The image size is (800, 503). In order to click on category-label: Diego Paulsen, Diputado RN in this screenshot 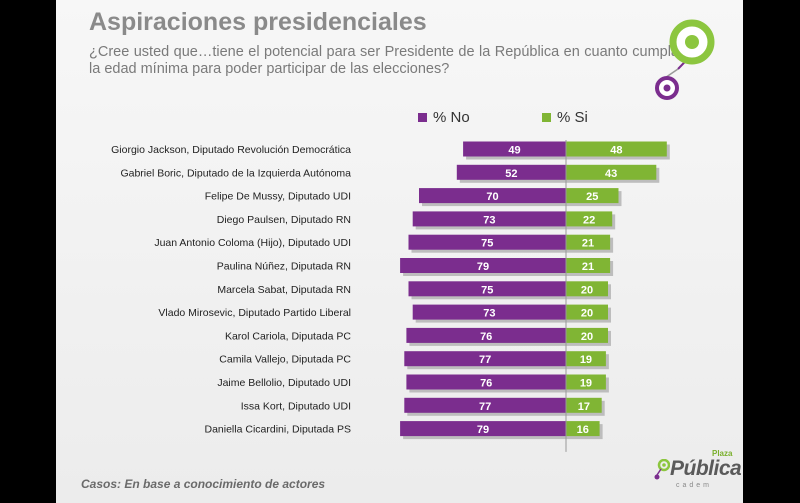, I will do `click(284, 220)`.